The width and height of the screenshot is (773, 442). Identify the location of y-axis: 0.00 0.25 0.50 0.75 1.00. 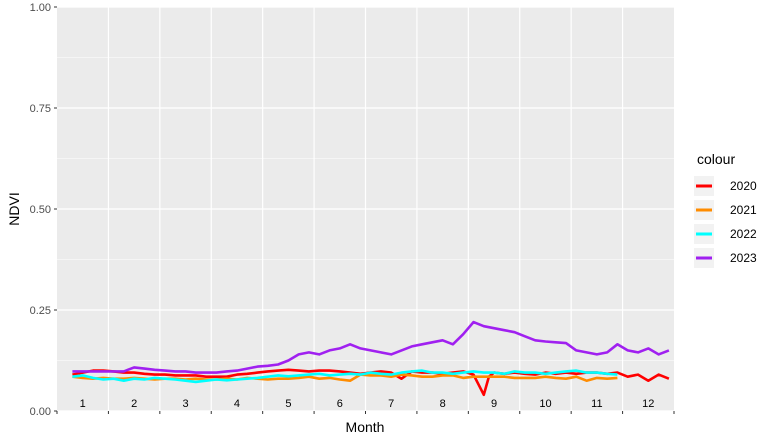
(43, 210).